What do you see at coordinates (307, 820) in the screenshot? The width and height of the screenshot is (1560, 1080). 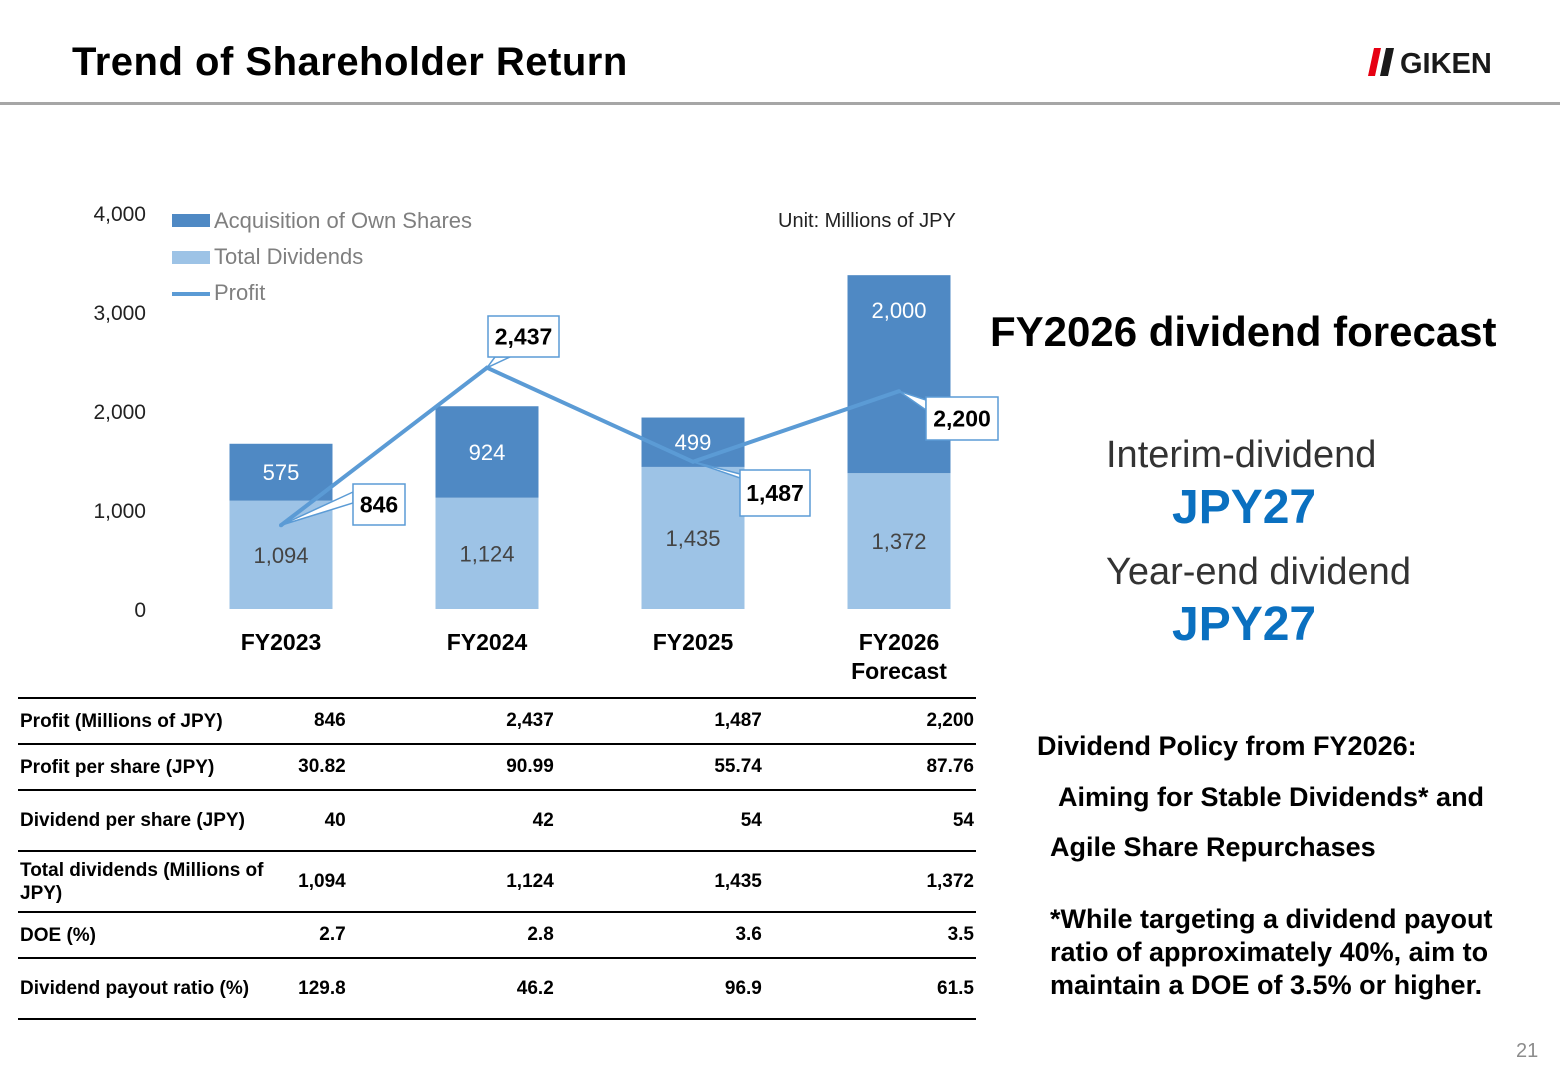 I see `table-cell: 40` at bounding box center [307, 820].